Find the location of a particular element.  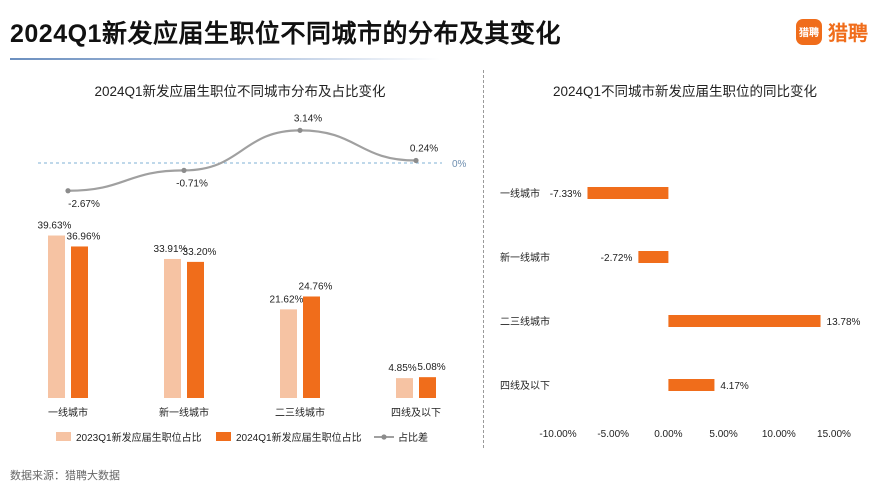

x-tick-label: -10.00% is located at coordinates (557, 434).